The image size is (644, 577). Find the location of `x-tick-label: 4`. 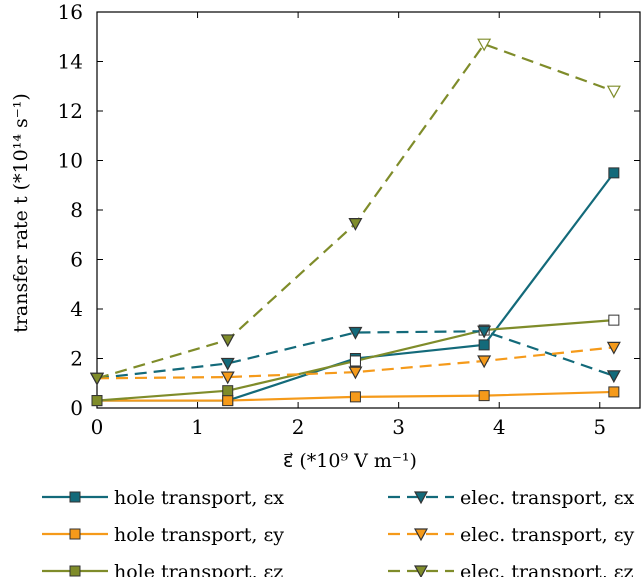

x-tick-label: 4 is located at coordinates (499, 427).